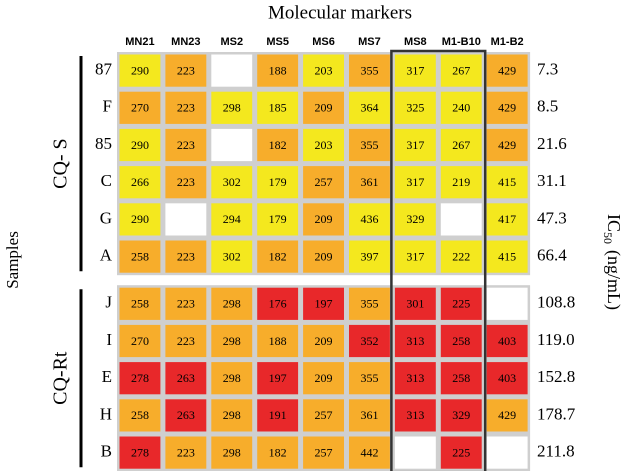 The height and width of the screenshot is (471, 635). What do you see at coordinates (556, 413) in the screenshot?
I see `ic50-value: 178.7` at bounding box center [556, 413].